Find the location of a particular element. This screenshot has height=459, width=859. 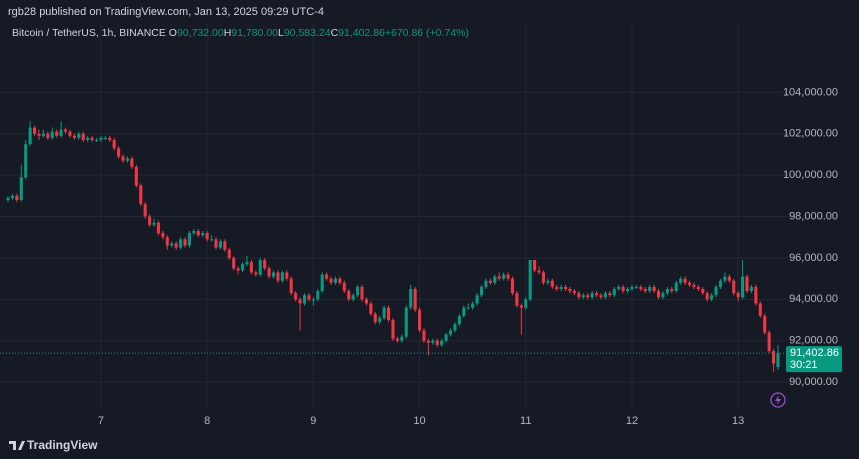

x-tick-label: 8 is located at coordinates (207, 421).